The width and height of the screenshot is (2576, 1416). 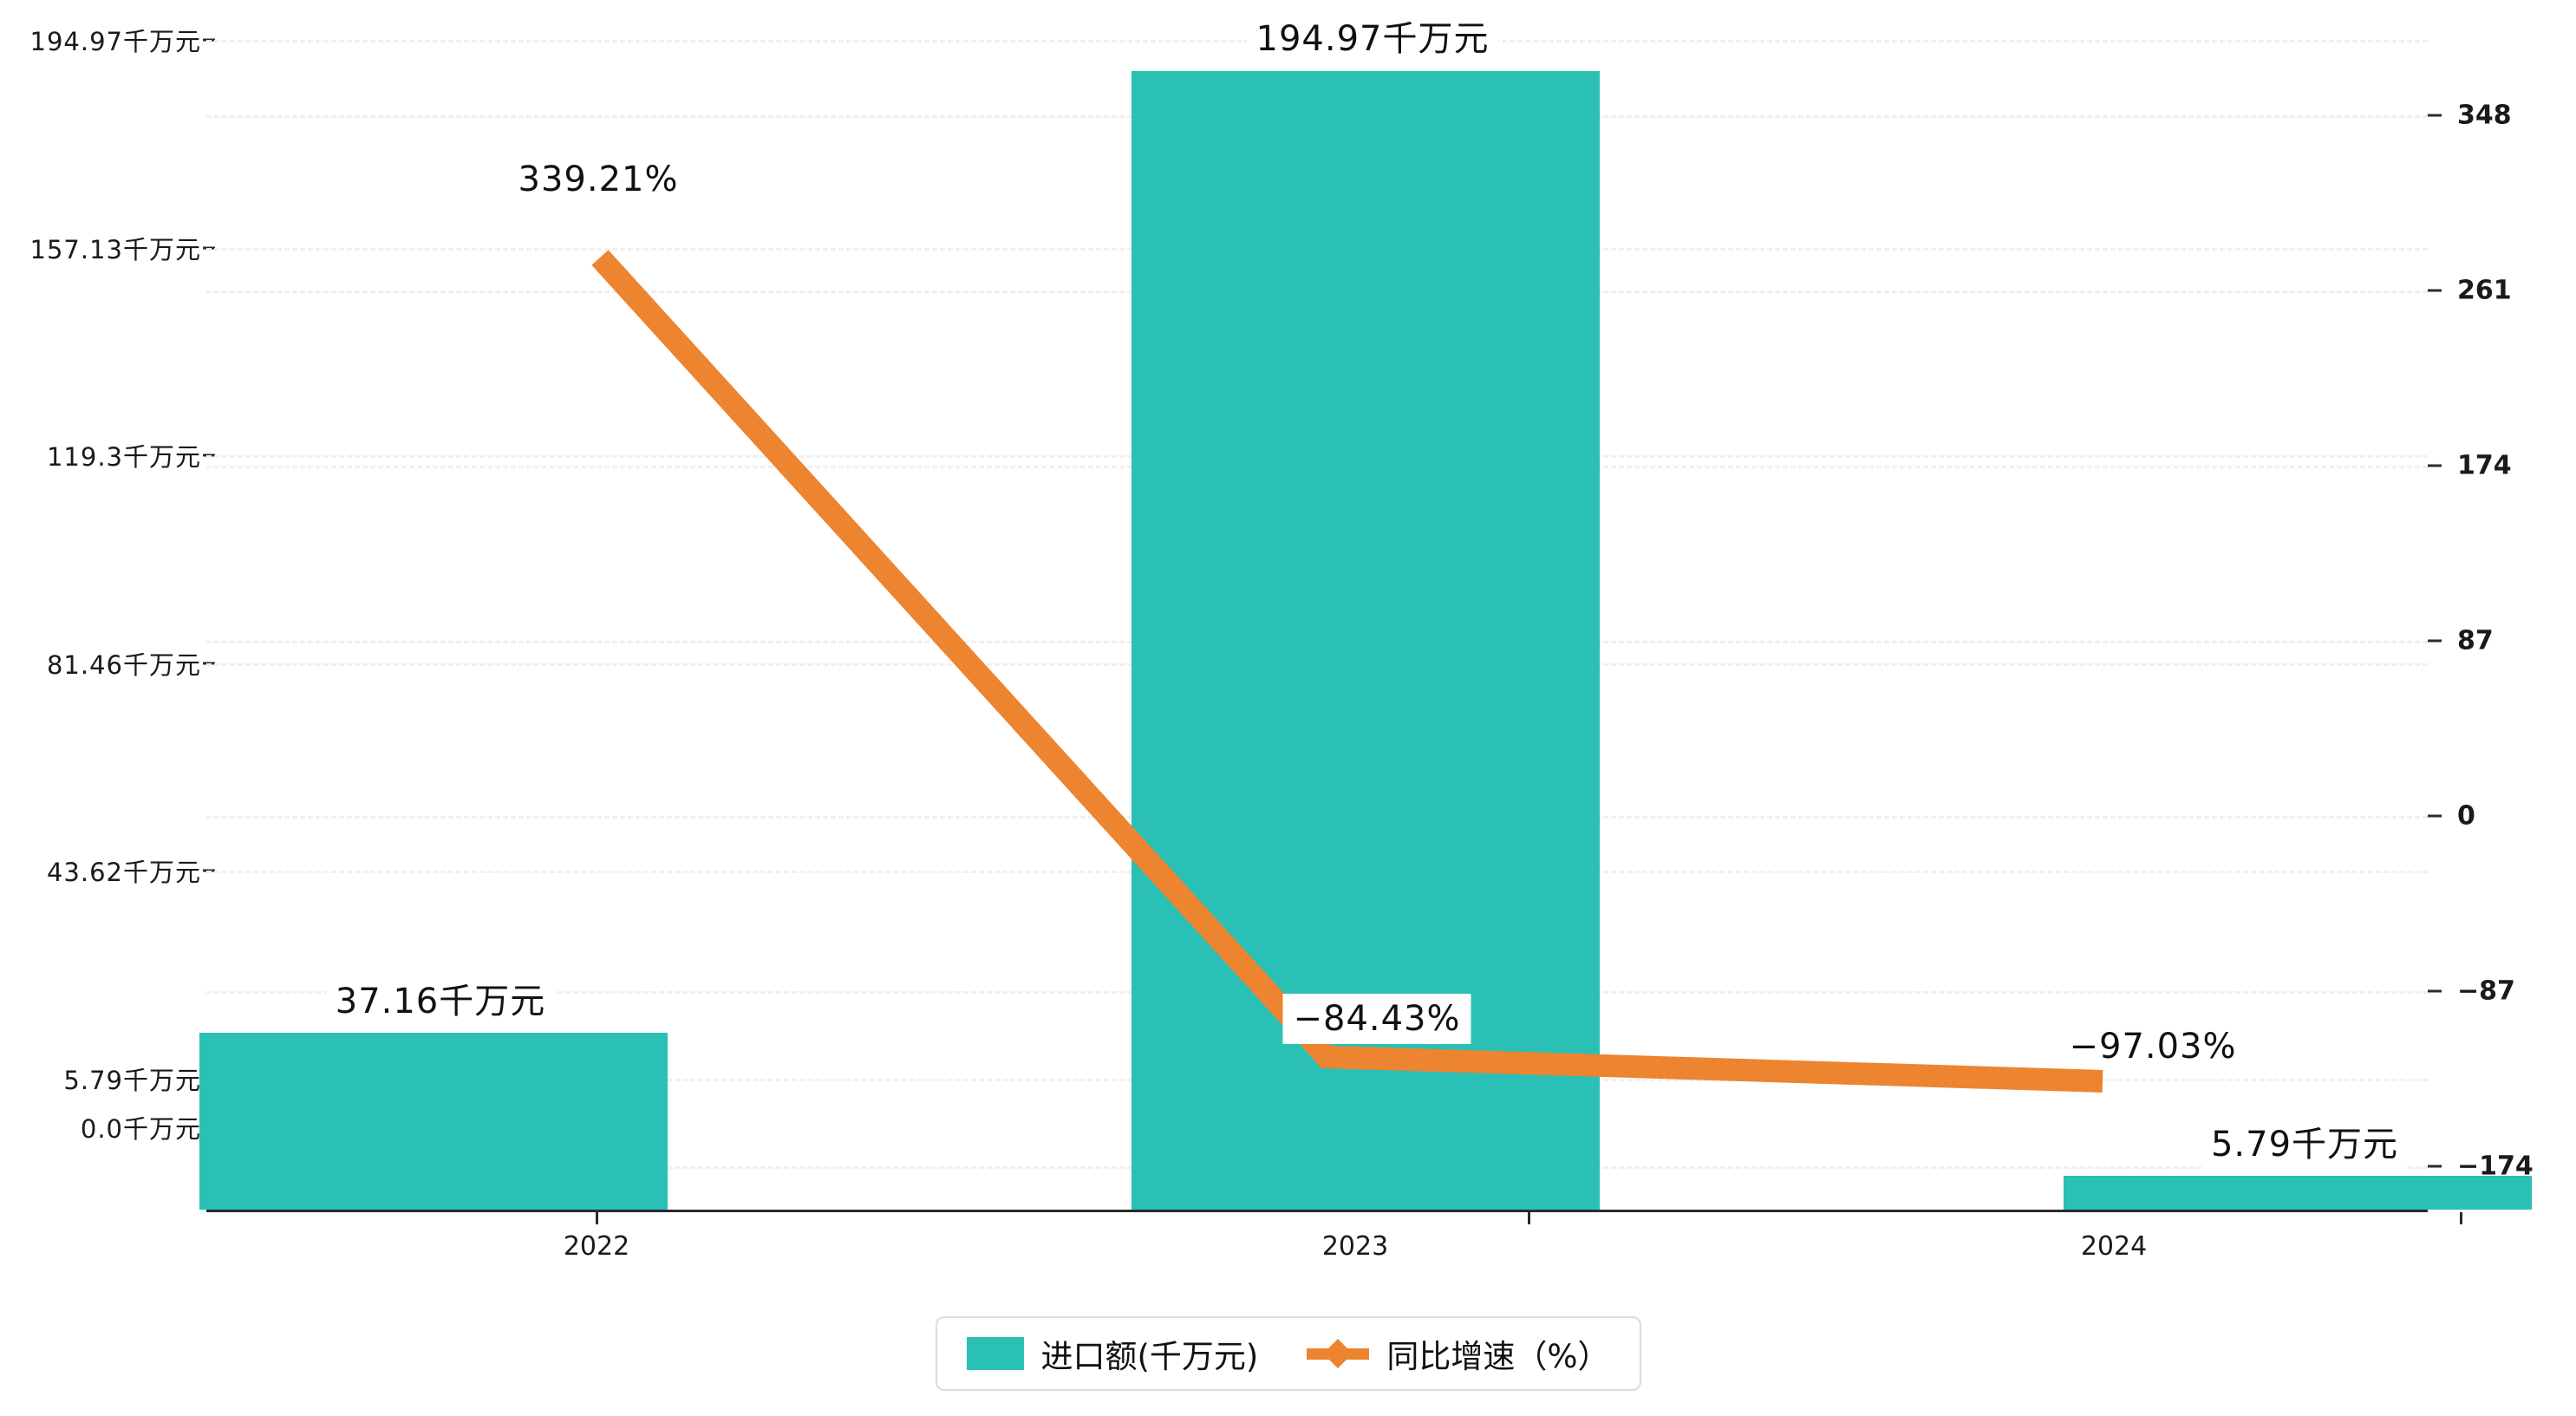 I want to click on legend-line-swatch-icon, so click(x=1338, y=1354).